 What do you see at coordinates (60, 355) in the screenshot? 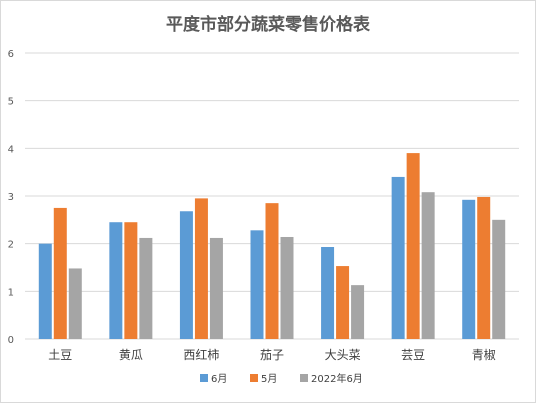
I see `x-tick-label: 土豆` at bounding box center [60, 355].